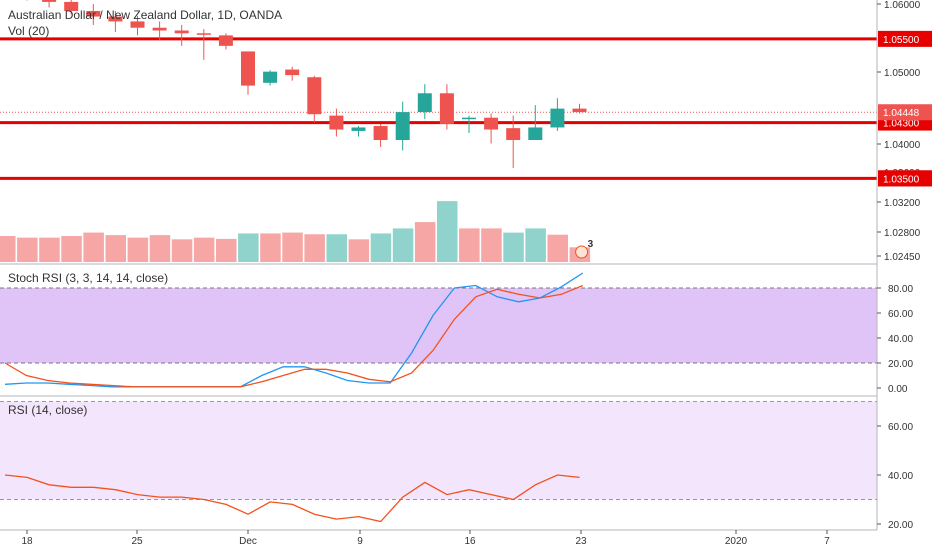  Describe the element at coordinates (591, 244) in the screenshot. I see `event-badge-count: 3` at that location.